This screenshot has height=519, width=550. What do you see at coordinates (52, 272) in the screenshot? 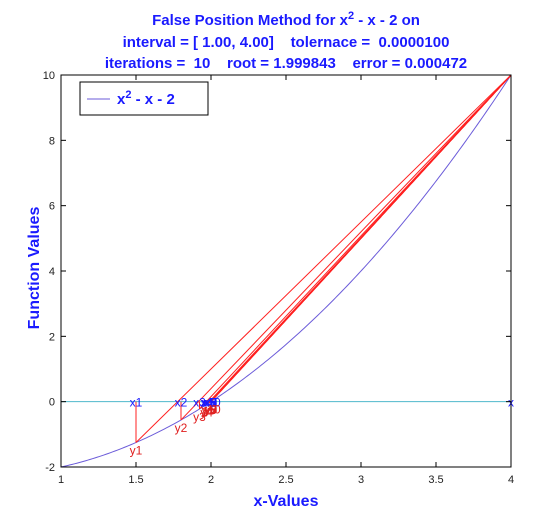
I see `y-tick-label-3: 4` at bounding box center [52, 272].